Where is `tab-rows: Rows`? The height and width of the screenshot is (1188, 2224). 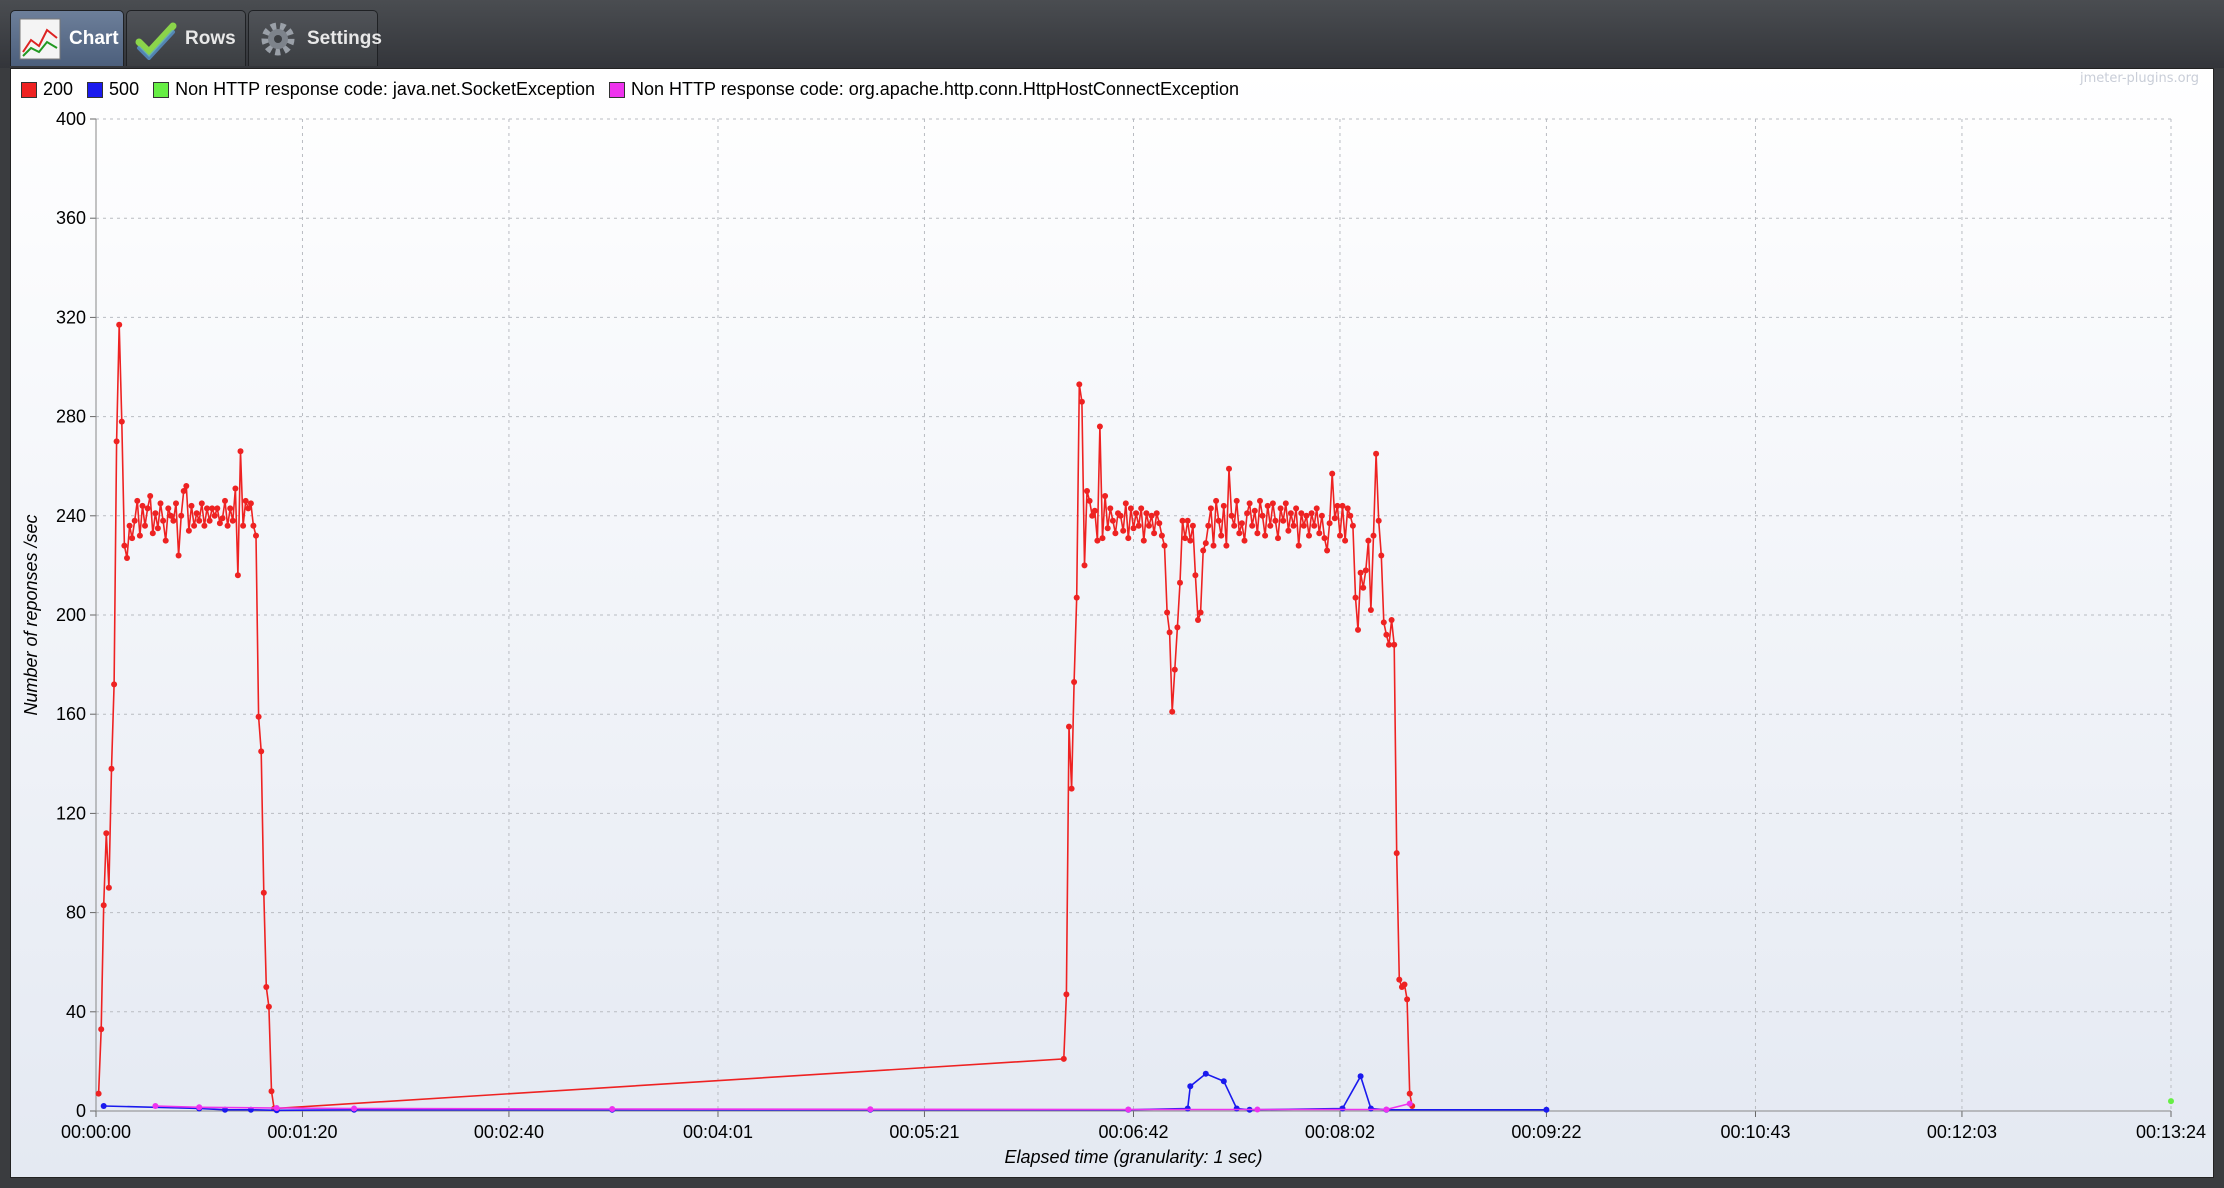 tab-rows: Rows is located at coordinates (186, 38).